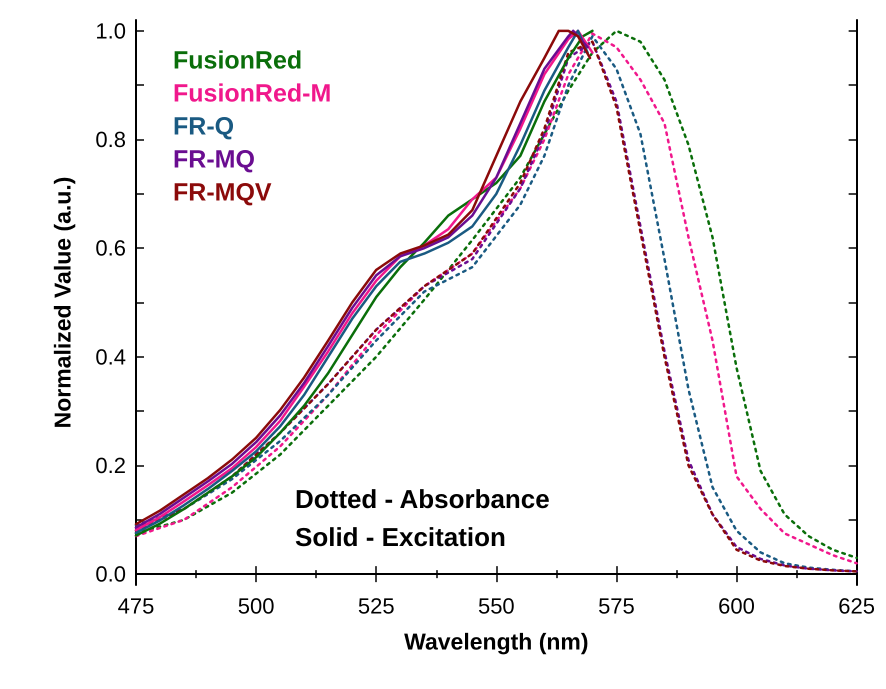 The height and width of the screenshot is (689, 886). Describe the element at coordinates (857, 606) in the screenshot. I see `x-tick-label: 625` at that location.